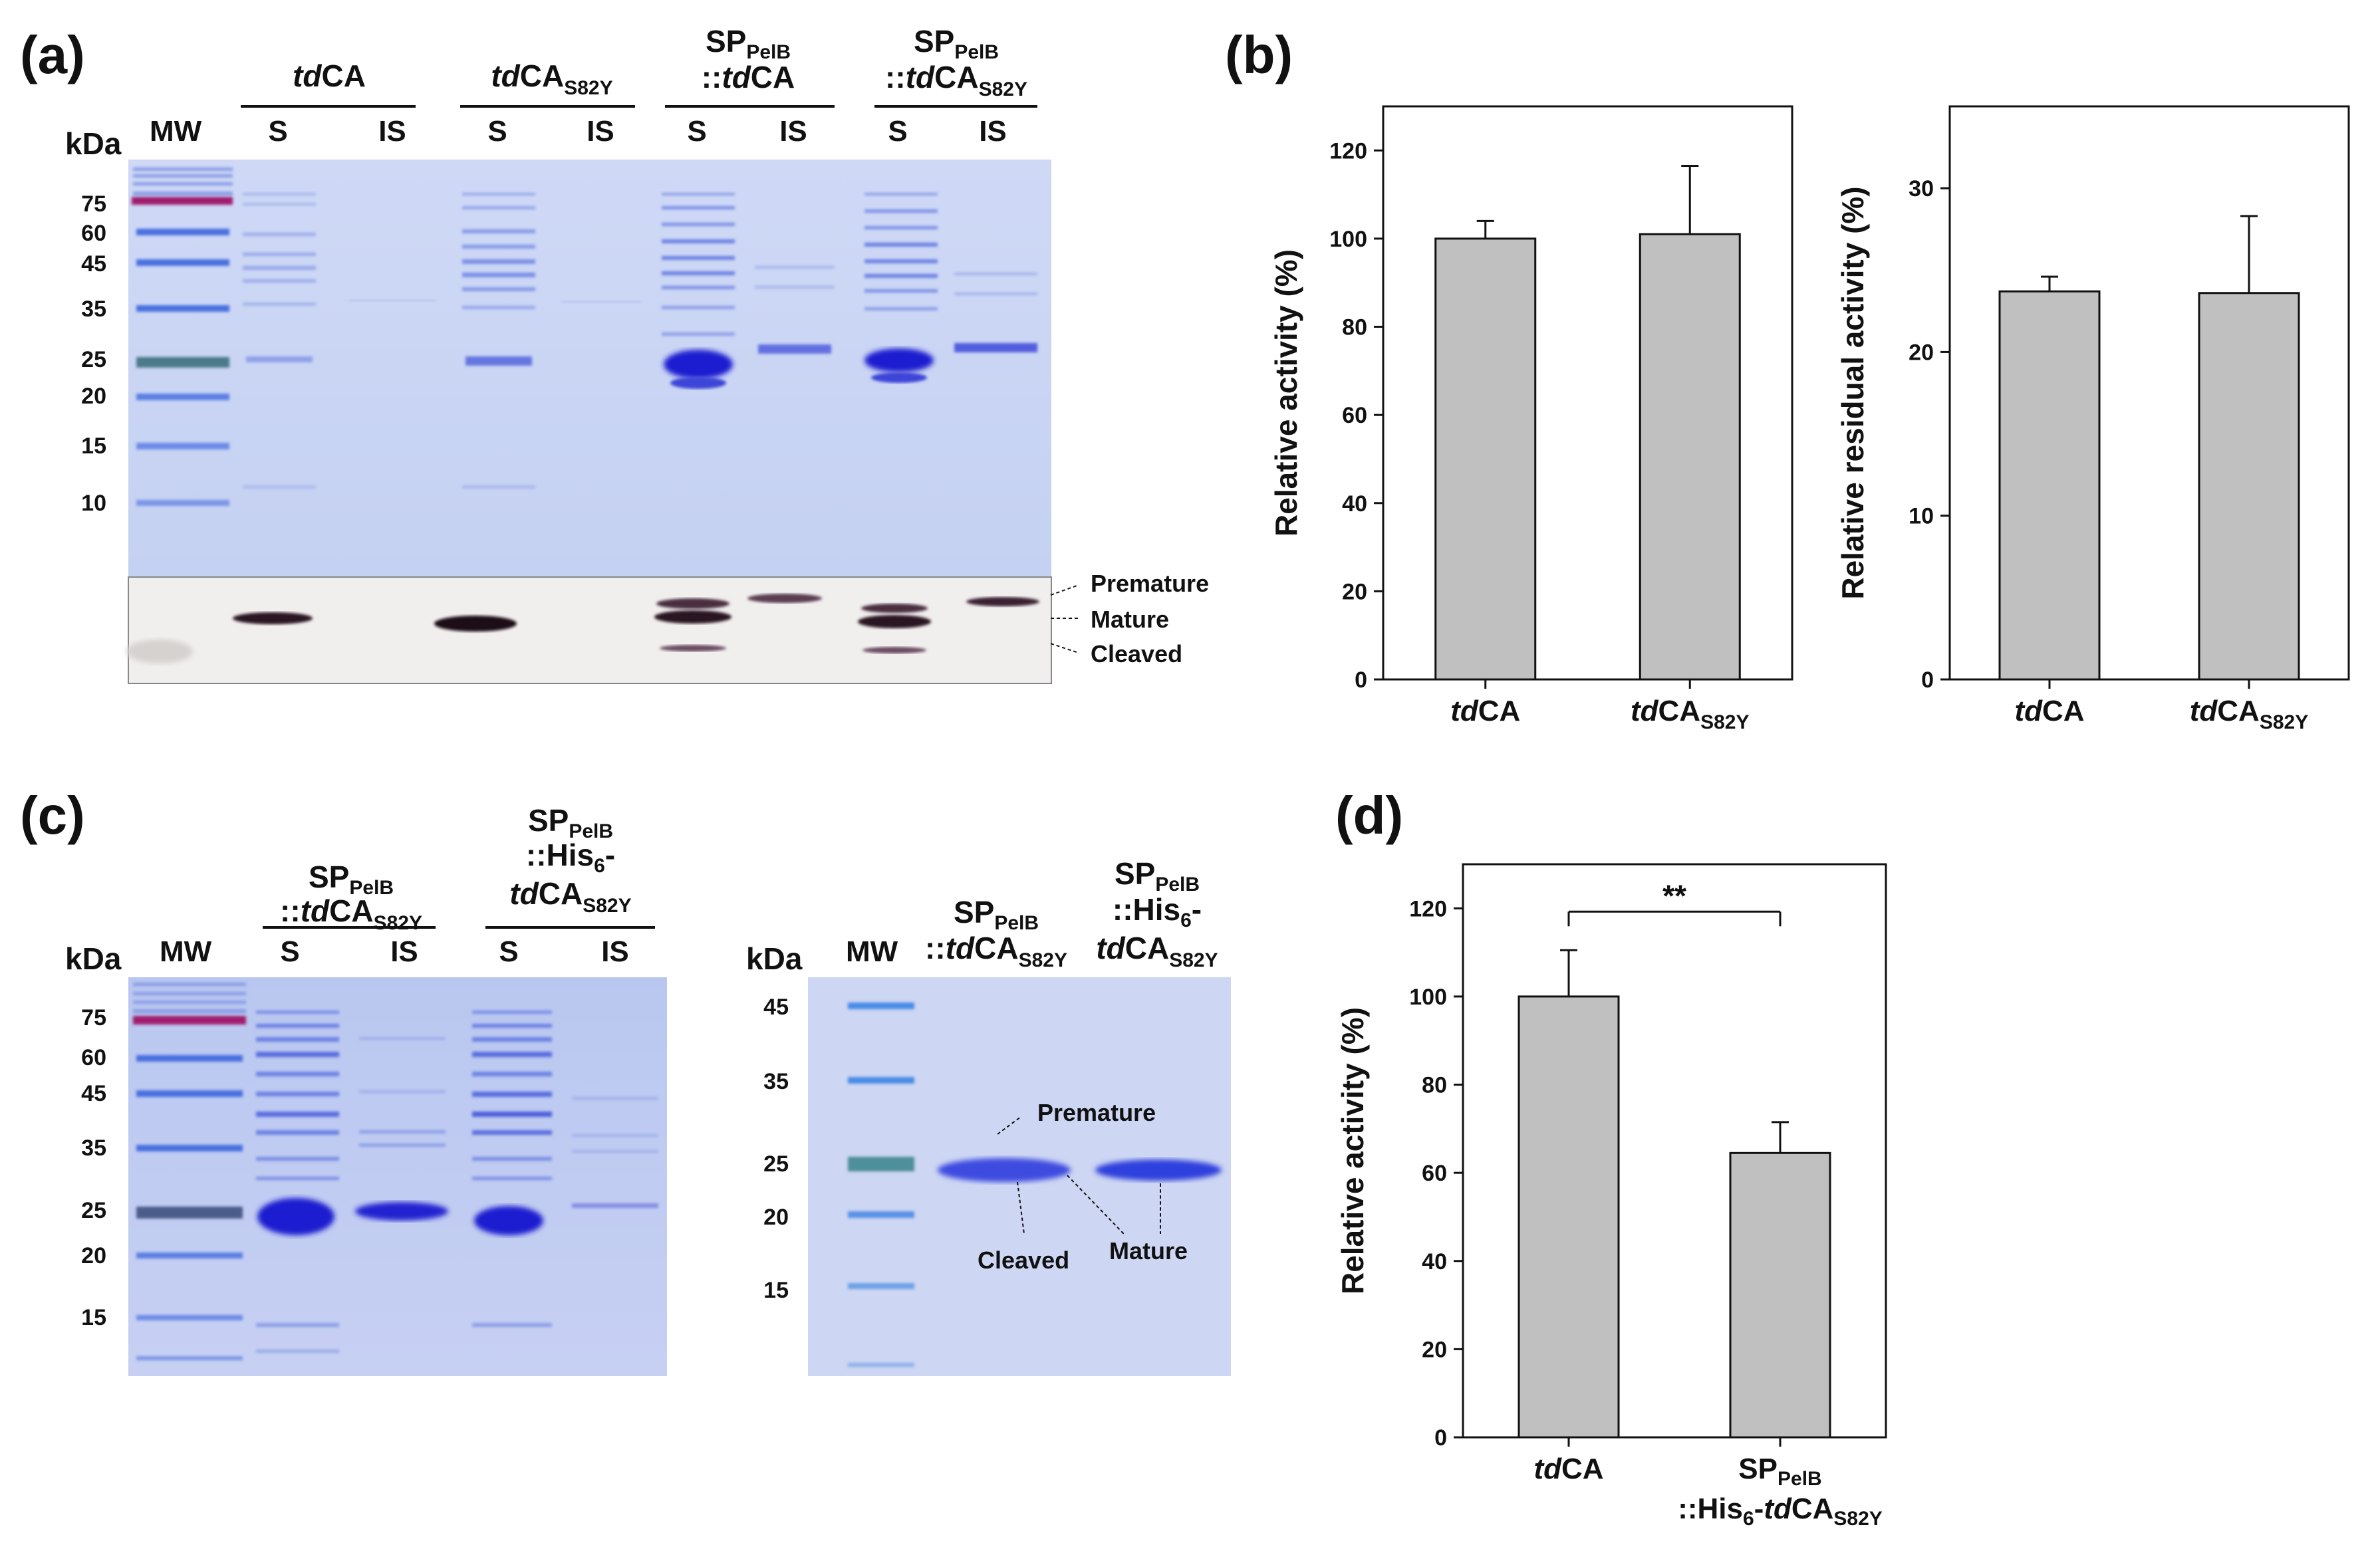  I want to click on x-tick-label: ::His6-tdCAS82Y, so click(1781, 1511).